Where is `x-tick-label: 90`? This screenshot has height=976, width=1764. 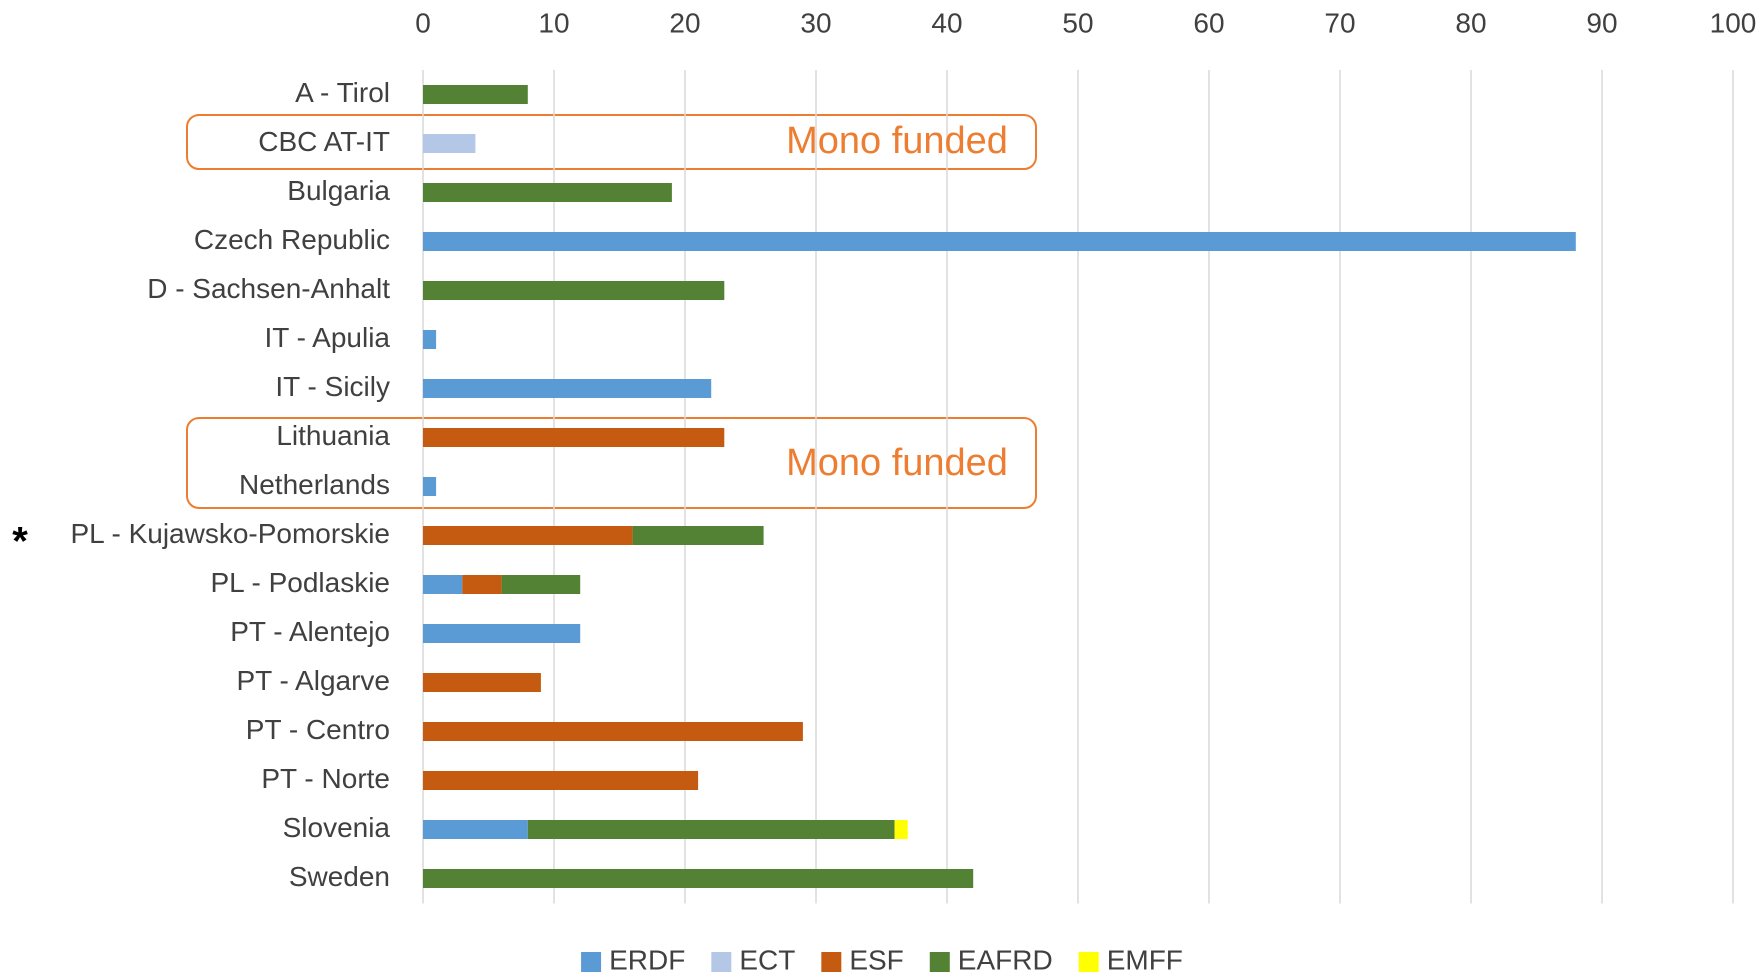 x-tick-label: 90 is located at coordinates (1601, 22).